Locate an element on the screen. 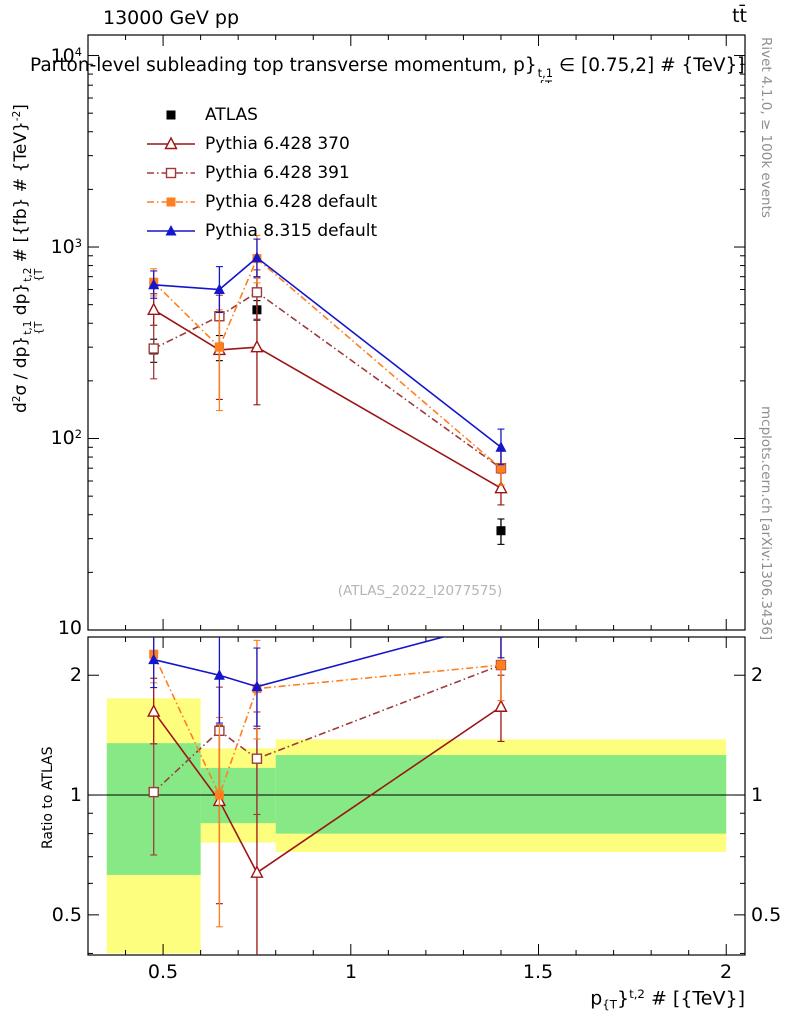 The width and height of the screenshot is (786, 1024). legend-marker-pythia-391-icon is located at coordinates (171, 172).